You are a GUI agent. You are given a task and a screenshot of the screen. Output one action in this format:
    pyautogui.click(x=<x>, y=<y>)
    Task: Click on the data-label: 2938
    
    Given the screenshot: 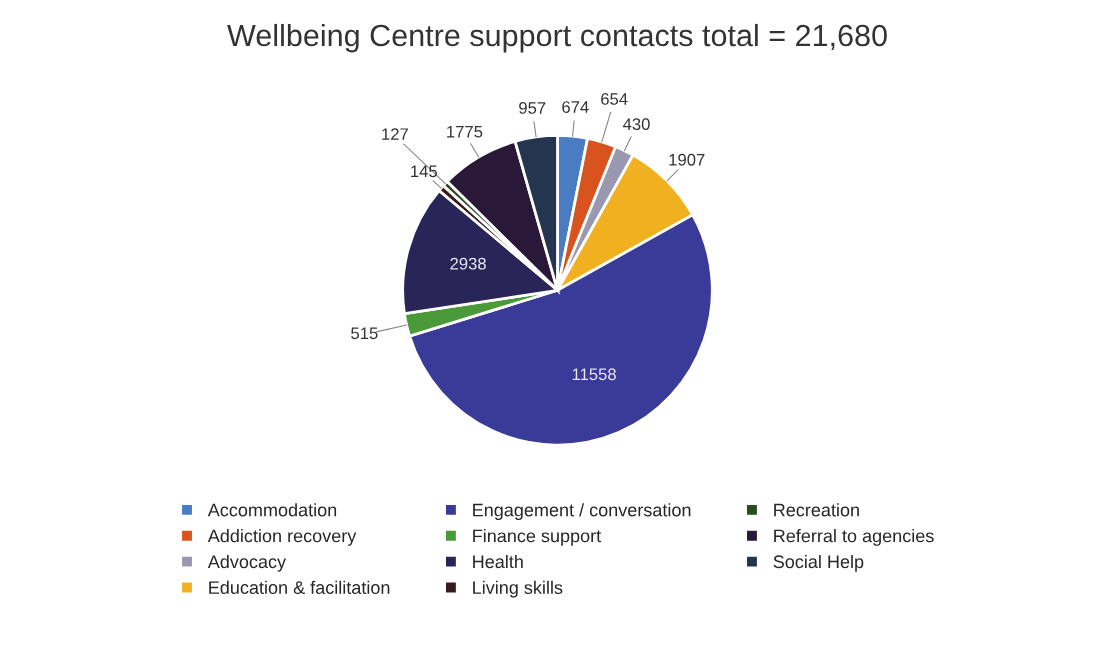 What is the action you would take?
    pyautogui.click(x=468, y=263)
    